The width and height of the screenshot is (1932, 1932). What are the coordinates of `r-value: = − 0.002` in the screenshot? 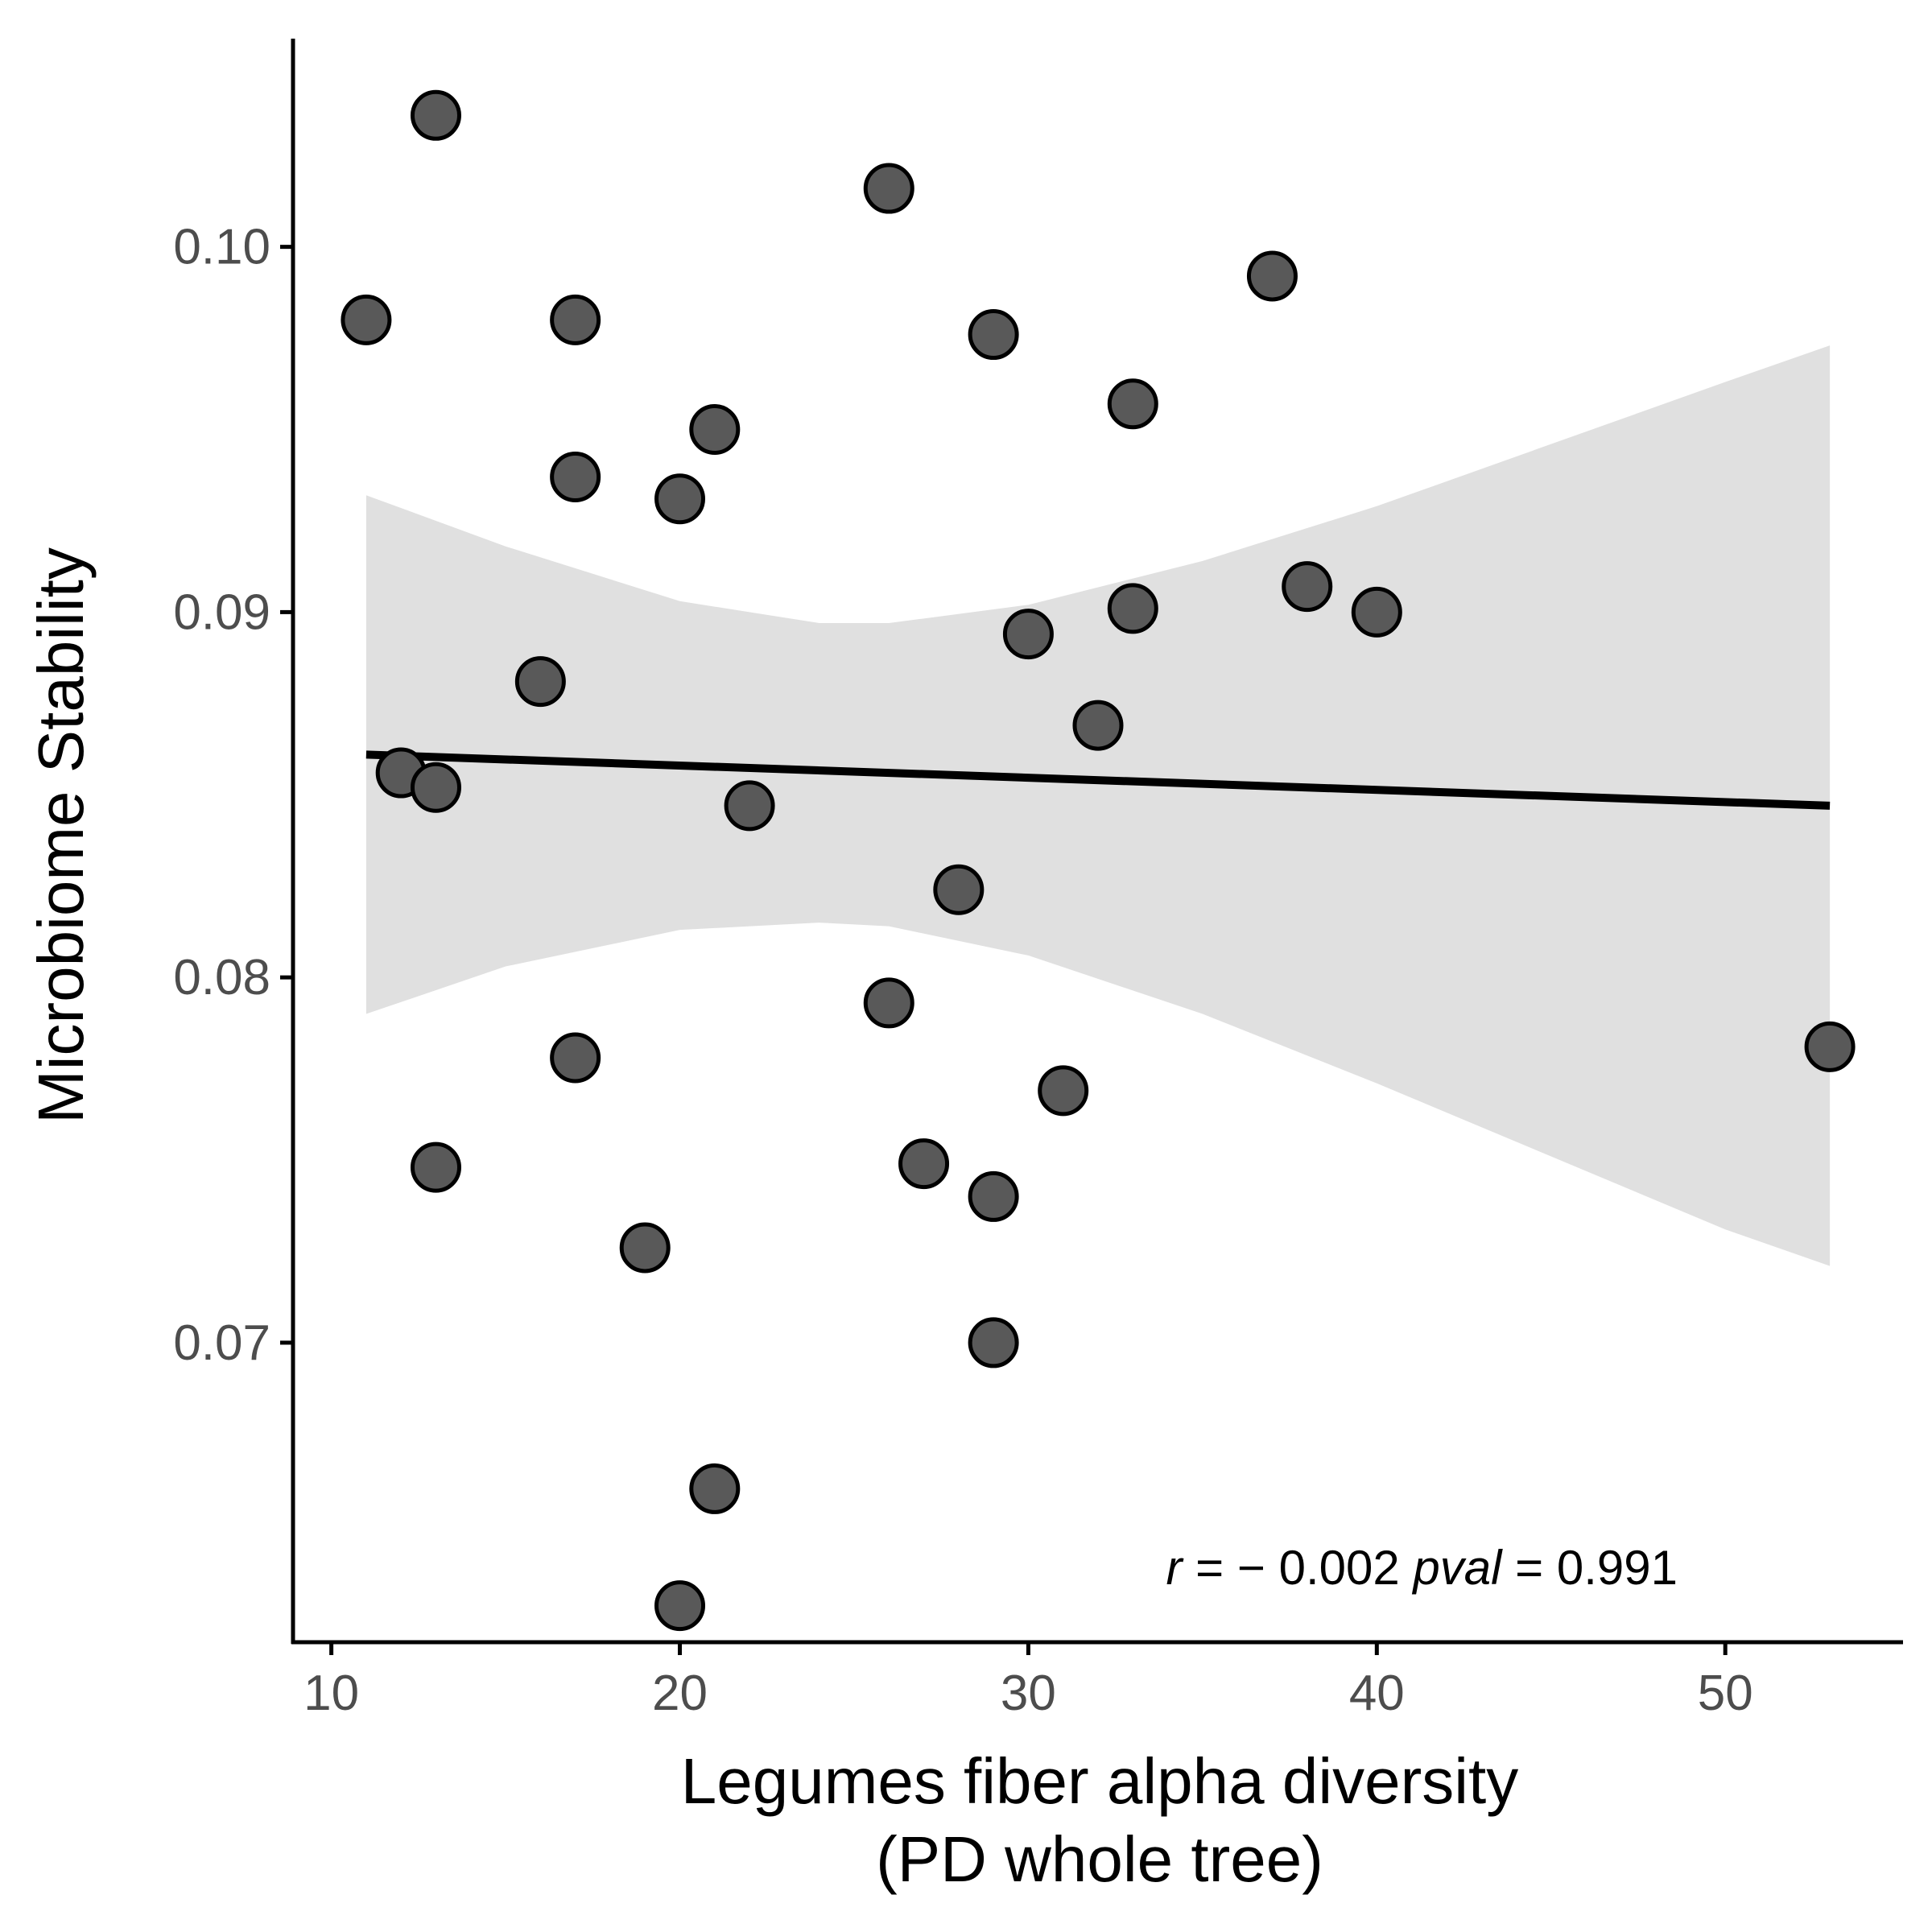 It's located at (1297, 1568).